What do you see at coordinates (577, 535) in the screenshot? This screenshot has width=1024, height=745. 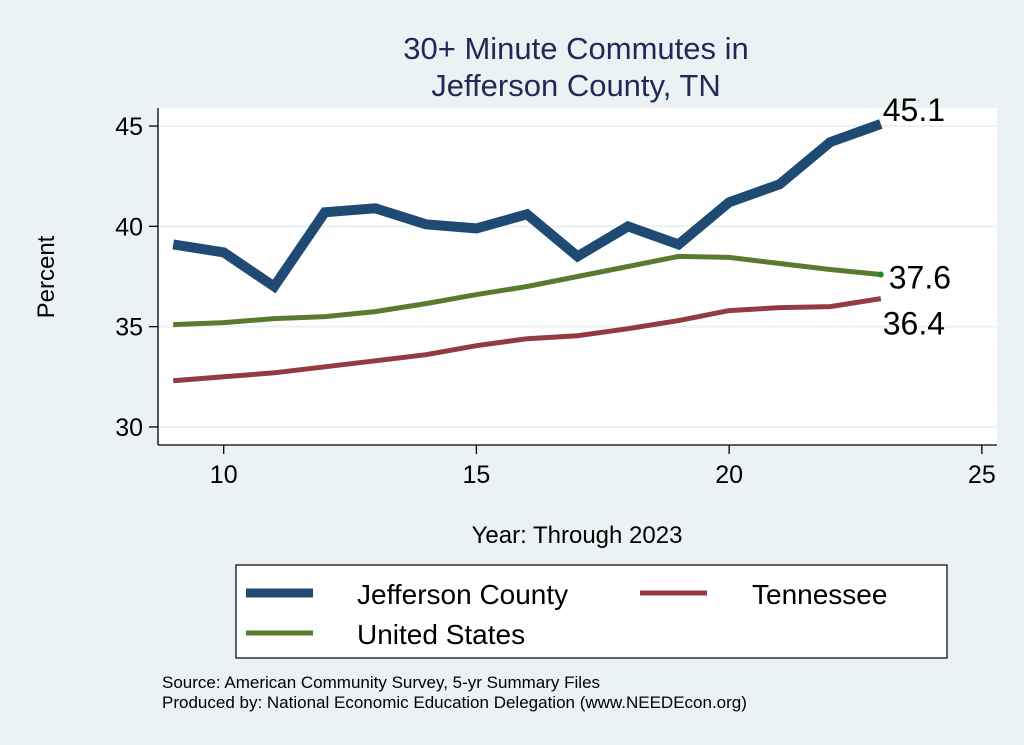 I see `x-axis-title: Year: Through 2023` at bounding box center [577, 535].